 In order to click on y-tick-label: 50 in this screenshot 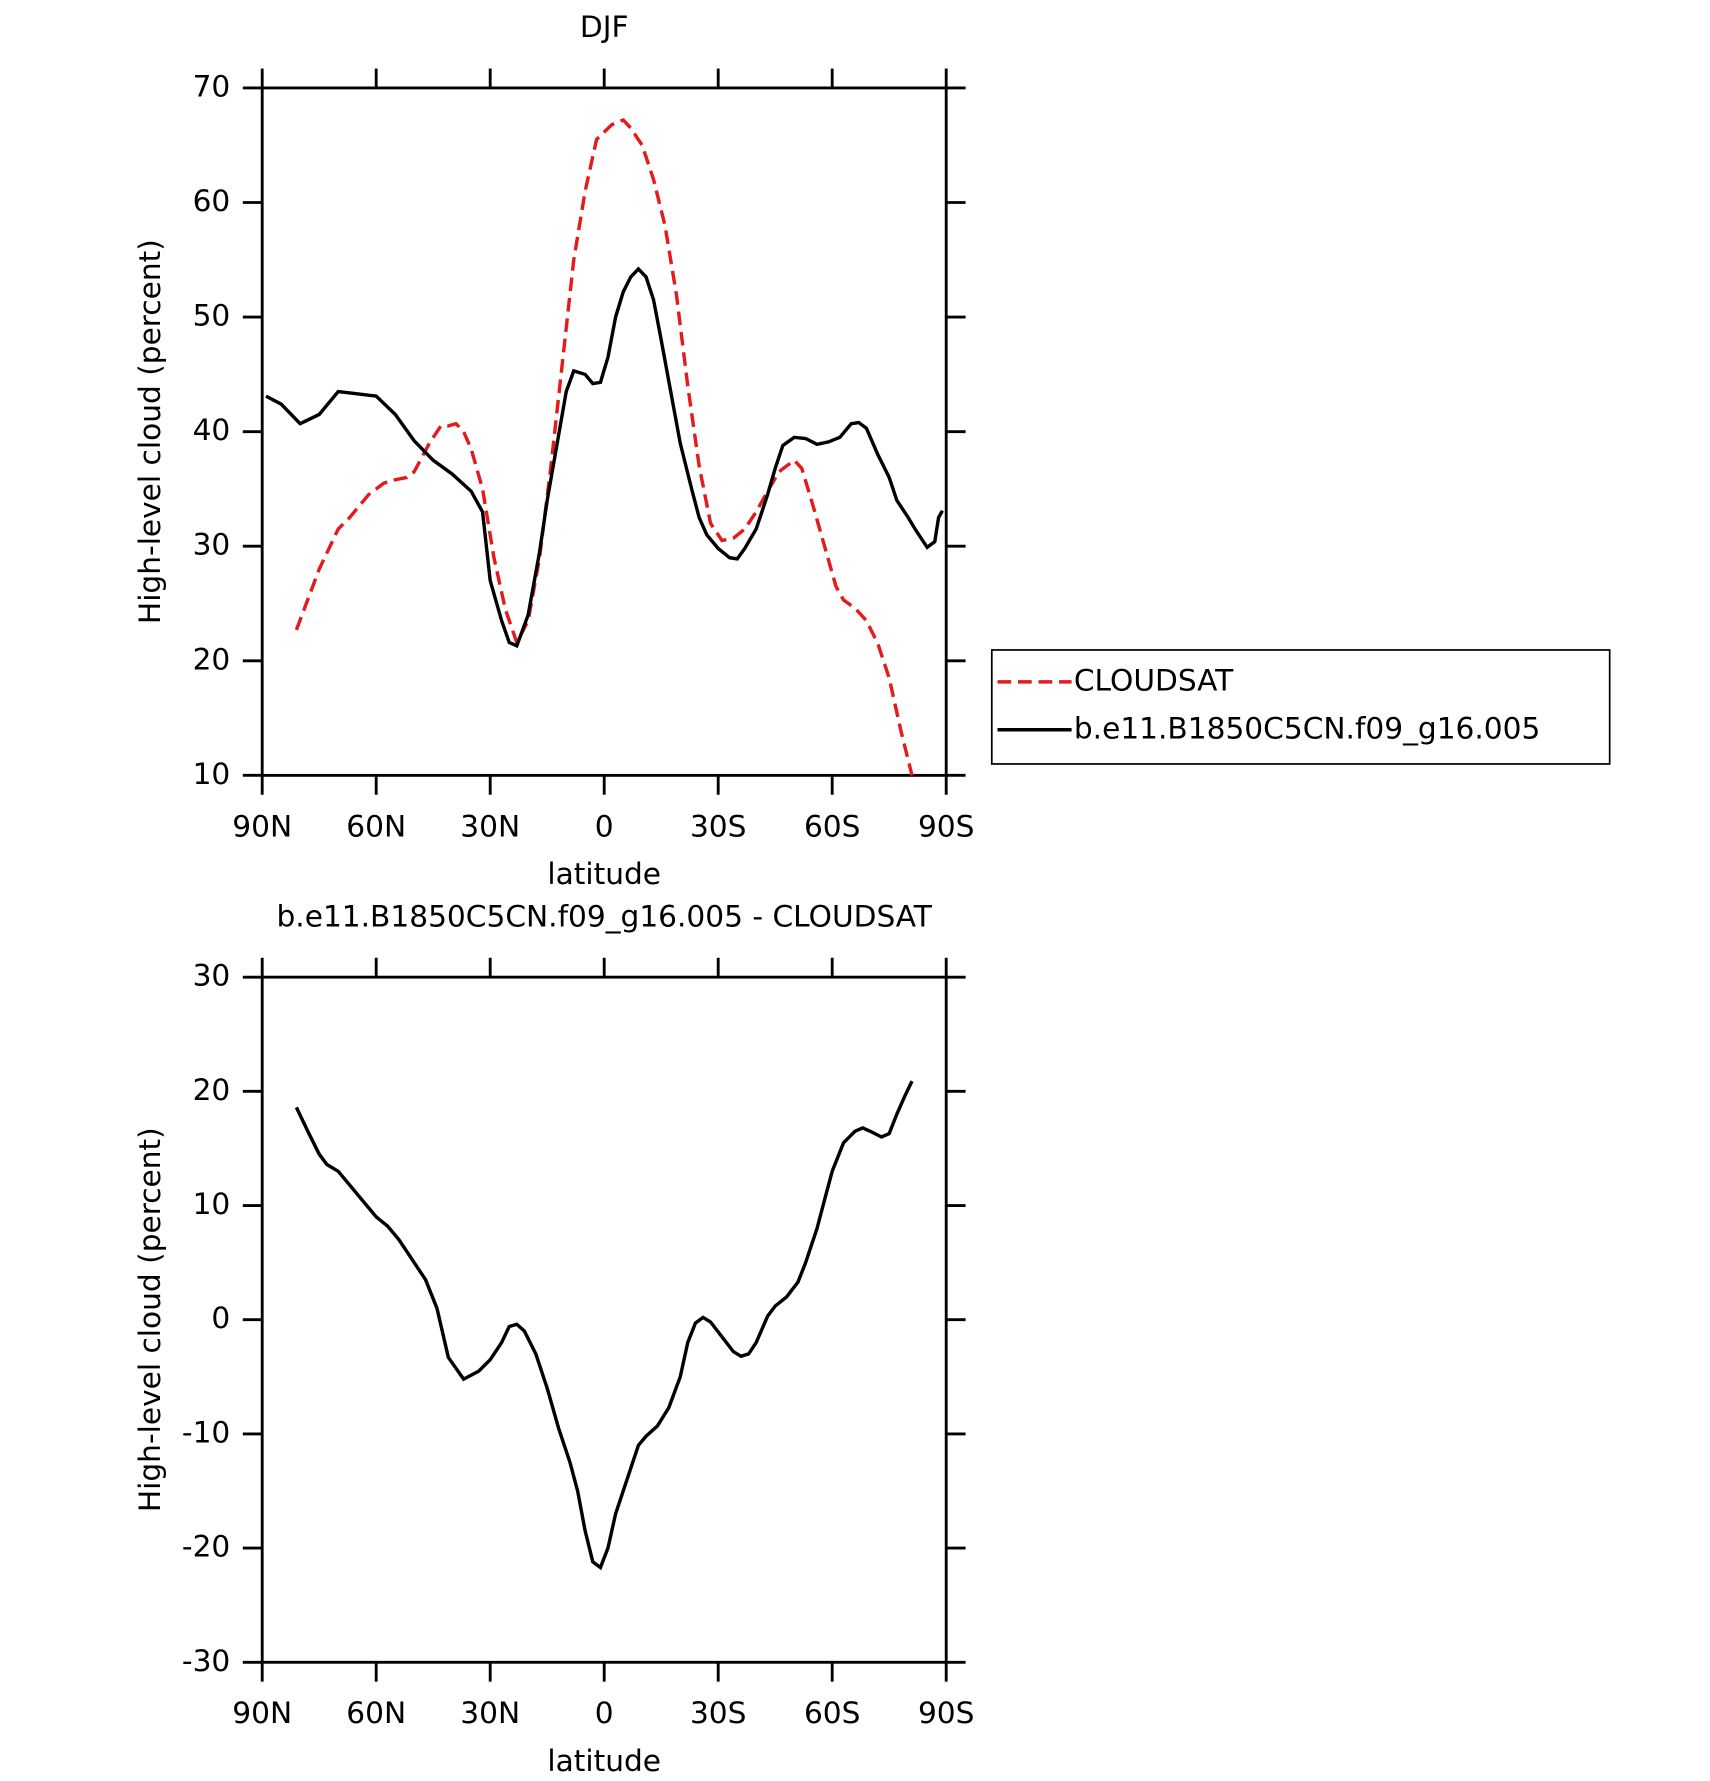, I will do `click(212, 315)`.